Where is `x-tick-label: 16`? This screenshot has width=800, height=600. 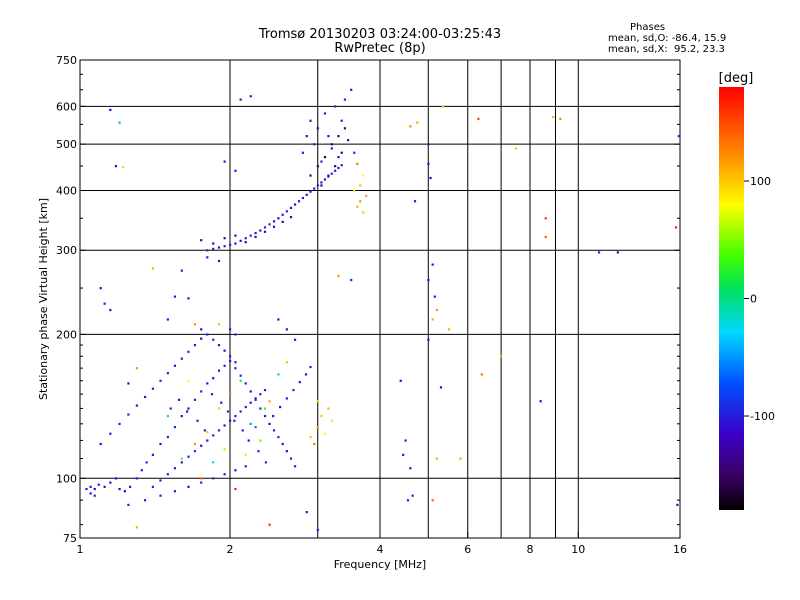
x-tick-label: 16 is located at coordinates (680, 549).